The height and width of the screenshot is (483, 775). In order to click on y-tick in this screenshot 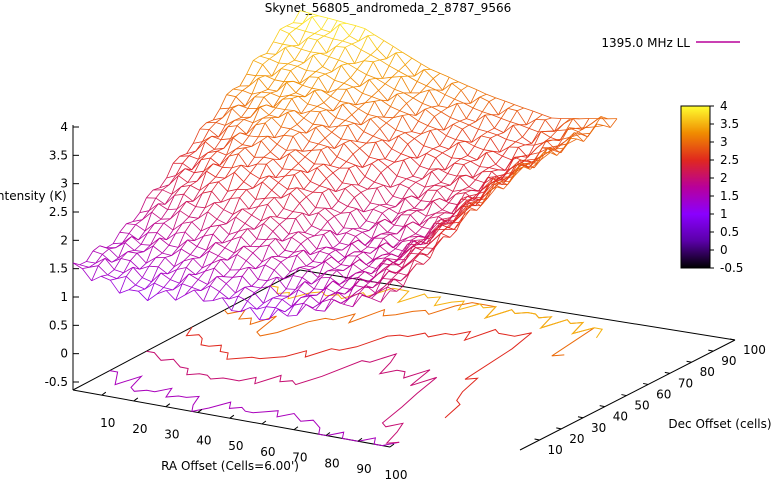, I will do `click(624, 395)`.